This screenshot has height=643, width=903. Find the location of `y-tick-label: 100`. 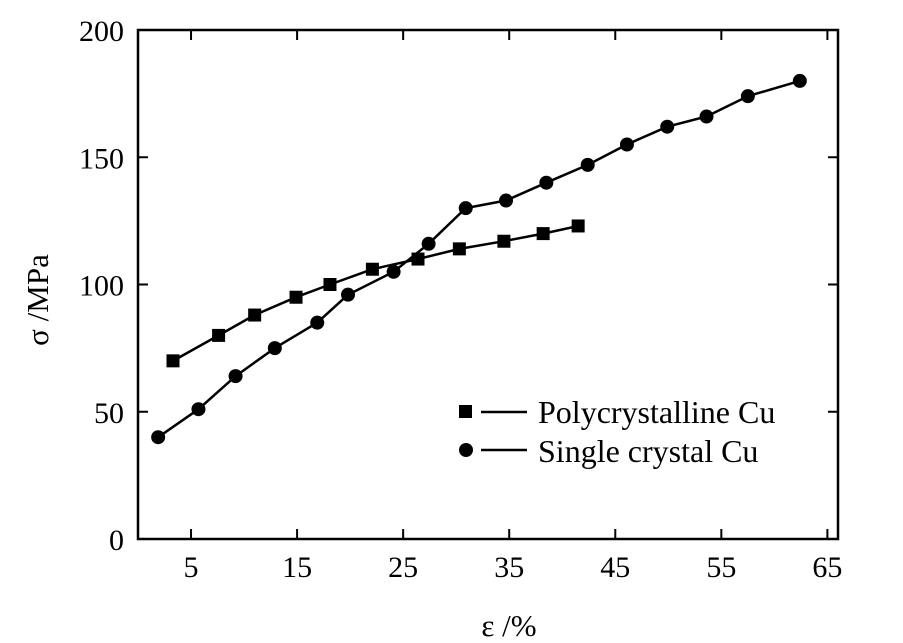

y-tick-label: 100 is located at coordinates (101, 286).